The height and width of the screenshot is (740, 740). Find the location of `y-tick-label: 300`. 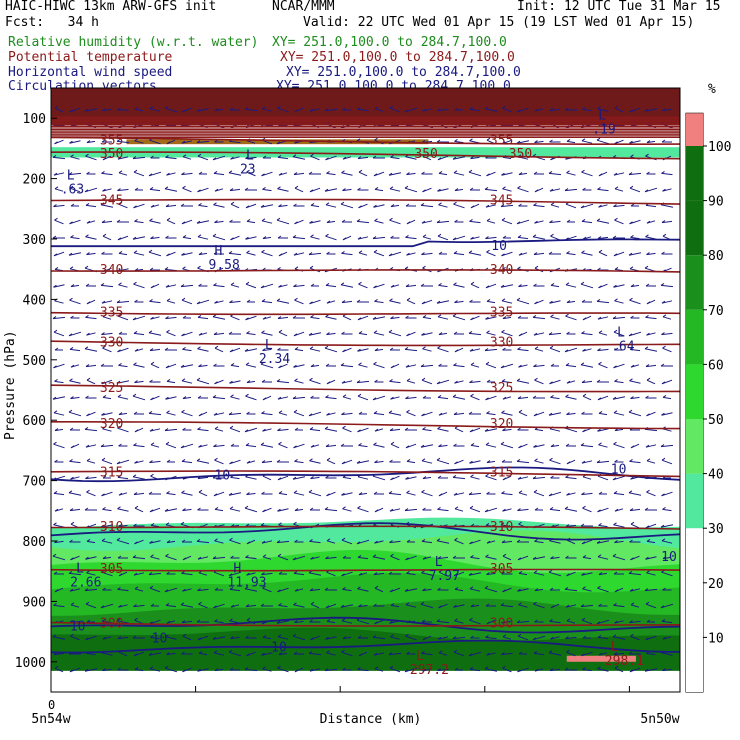

y-tick-label: 300 is located at coordinates (34, 240).